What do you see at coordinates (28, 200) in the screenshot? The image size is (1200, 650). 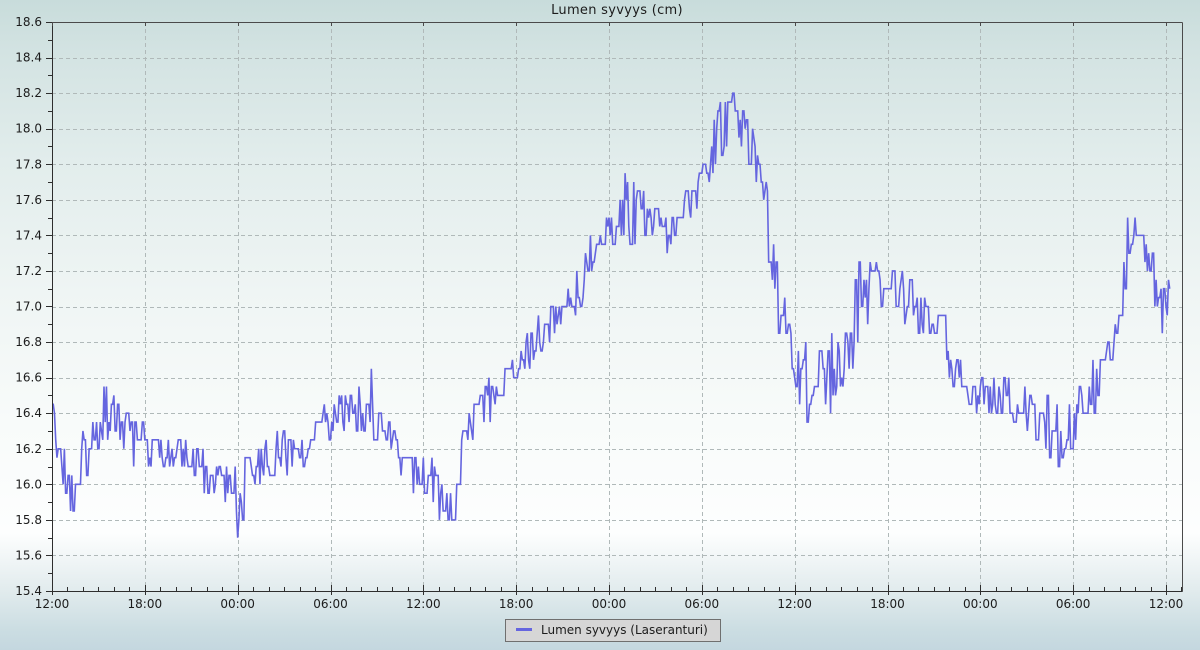 I see `y-tick-label: 17.6` at bounding box center [28, 200].